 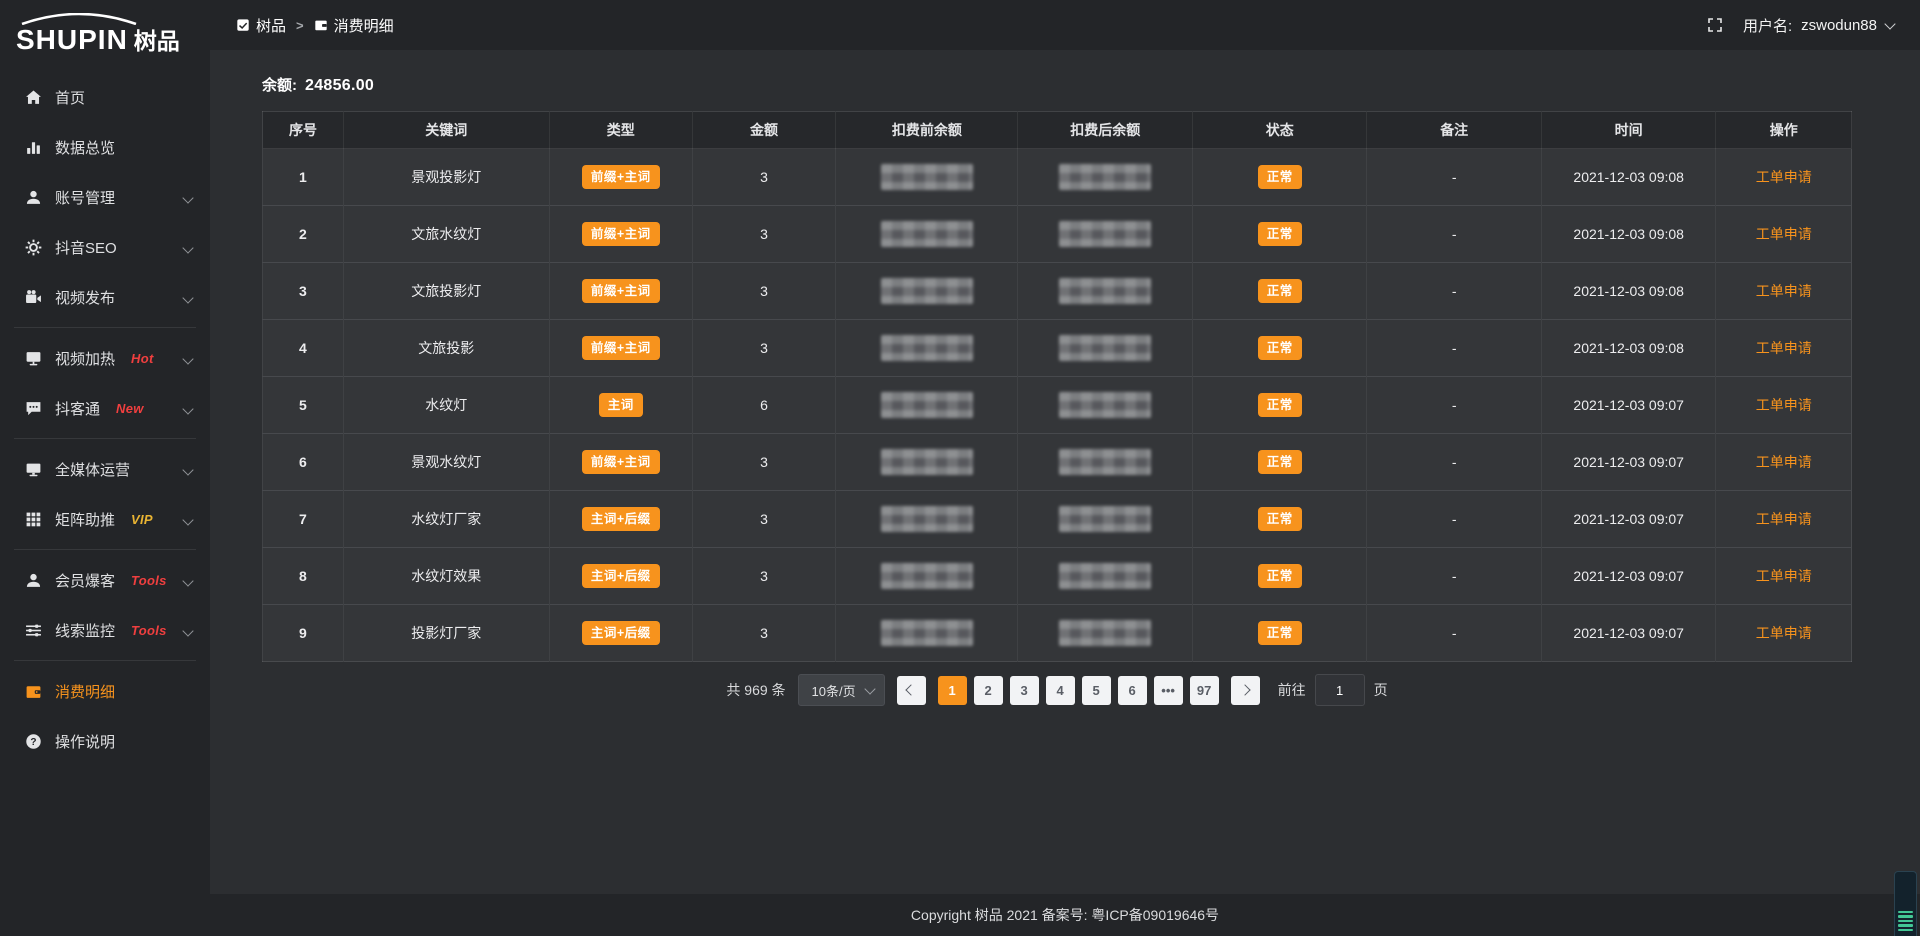 I want to click on copyright-text: Copyright 树品 2021 备案号: 粤ICP备09019646号, so click(x=1065, y=915).